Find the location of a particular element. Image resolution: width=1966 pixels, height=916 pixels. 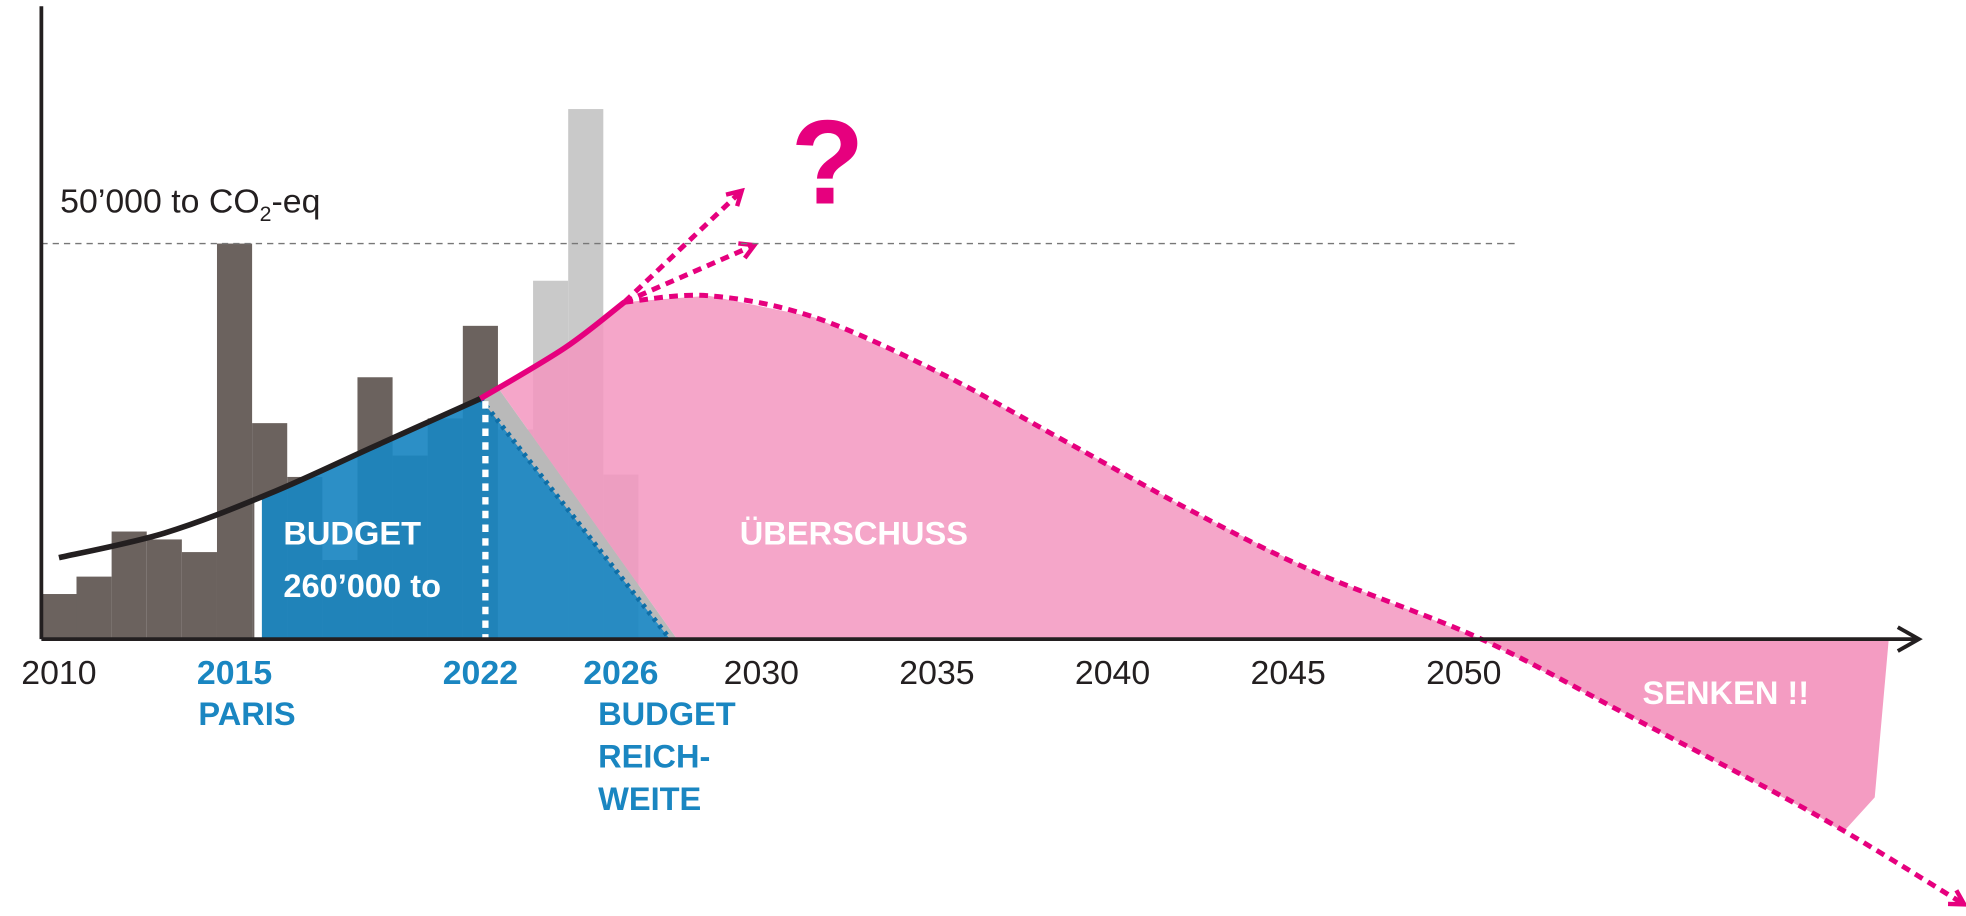

reference-label: 50’000 to CO2-eq is located at coordinates (190, 204).